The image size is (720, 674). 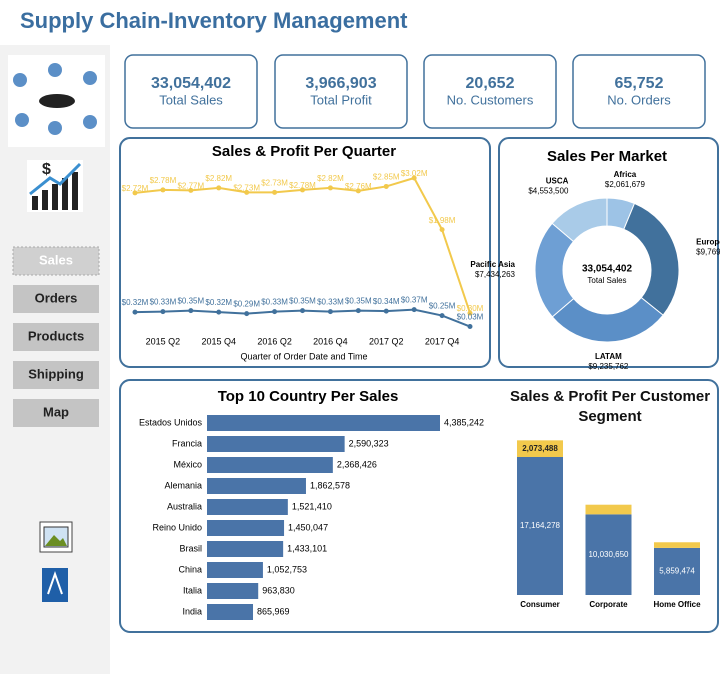 What do you see at coordinates (708, 251) in the screenshot?
I see `slice-value: $9,769,198` at bounding box center [708, 251].